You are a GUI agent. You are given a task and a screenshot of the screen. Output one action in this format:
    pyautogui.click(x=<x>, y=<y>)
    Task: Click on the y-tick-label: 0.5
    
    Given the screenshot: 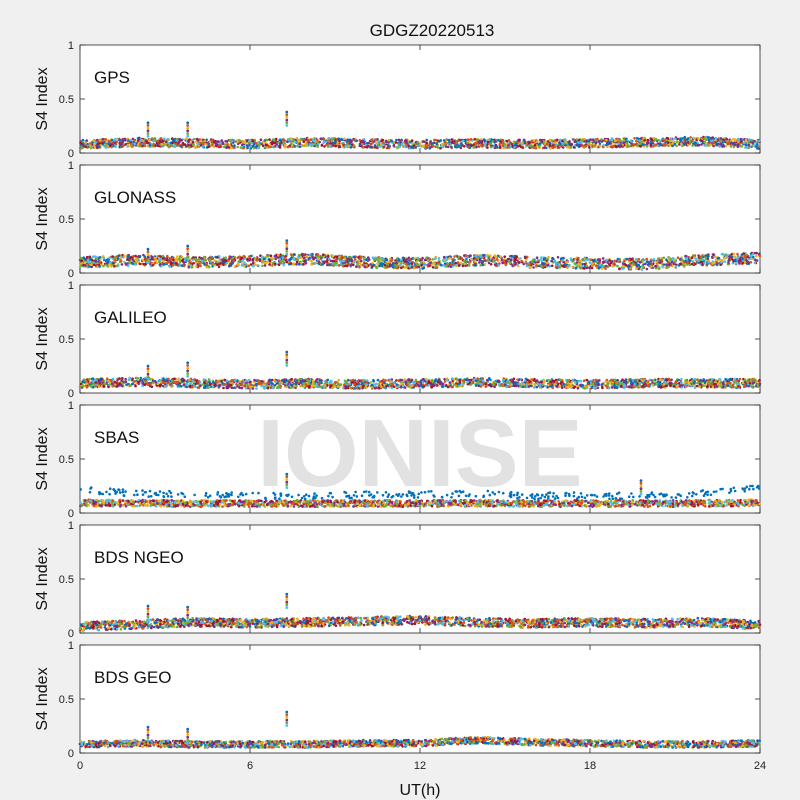 What is the action you would take?
    pyautogui.click(x=66, y=100)
    